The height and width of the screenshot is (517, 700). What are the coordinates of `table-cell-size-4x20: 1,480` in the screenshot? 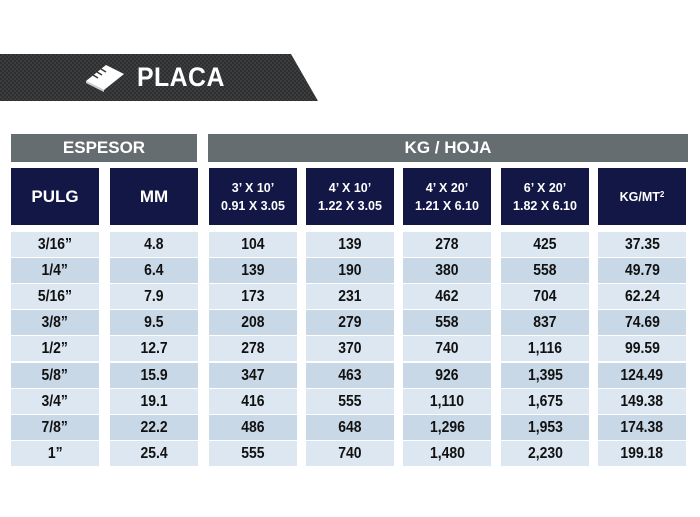 It's located at (447, 453).